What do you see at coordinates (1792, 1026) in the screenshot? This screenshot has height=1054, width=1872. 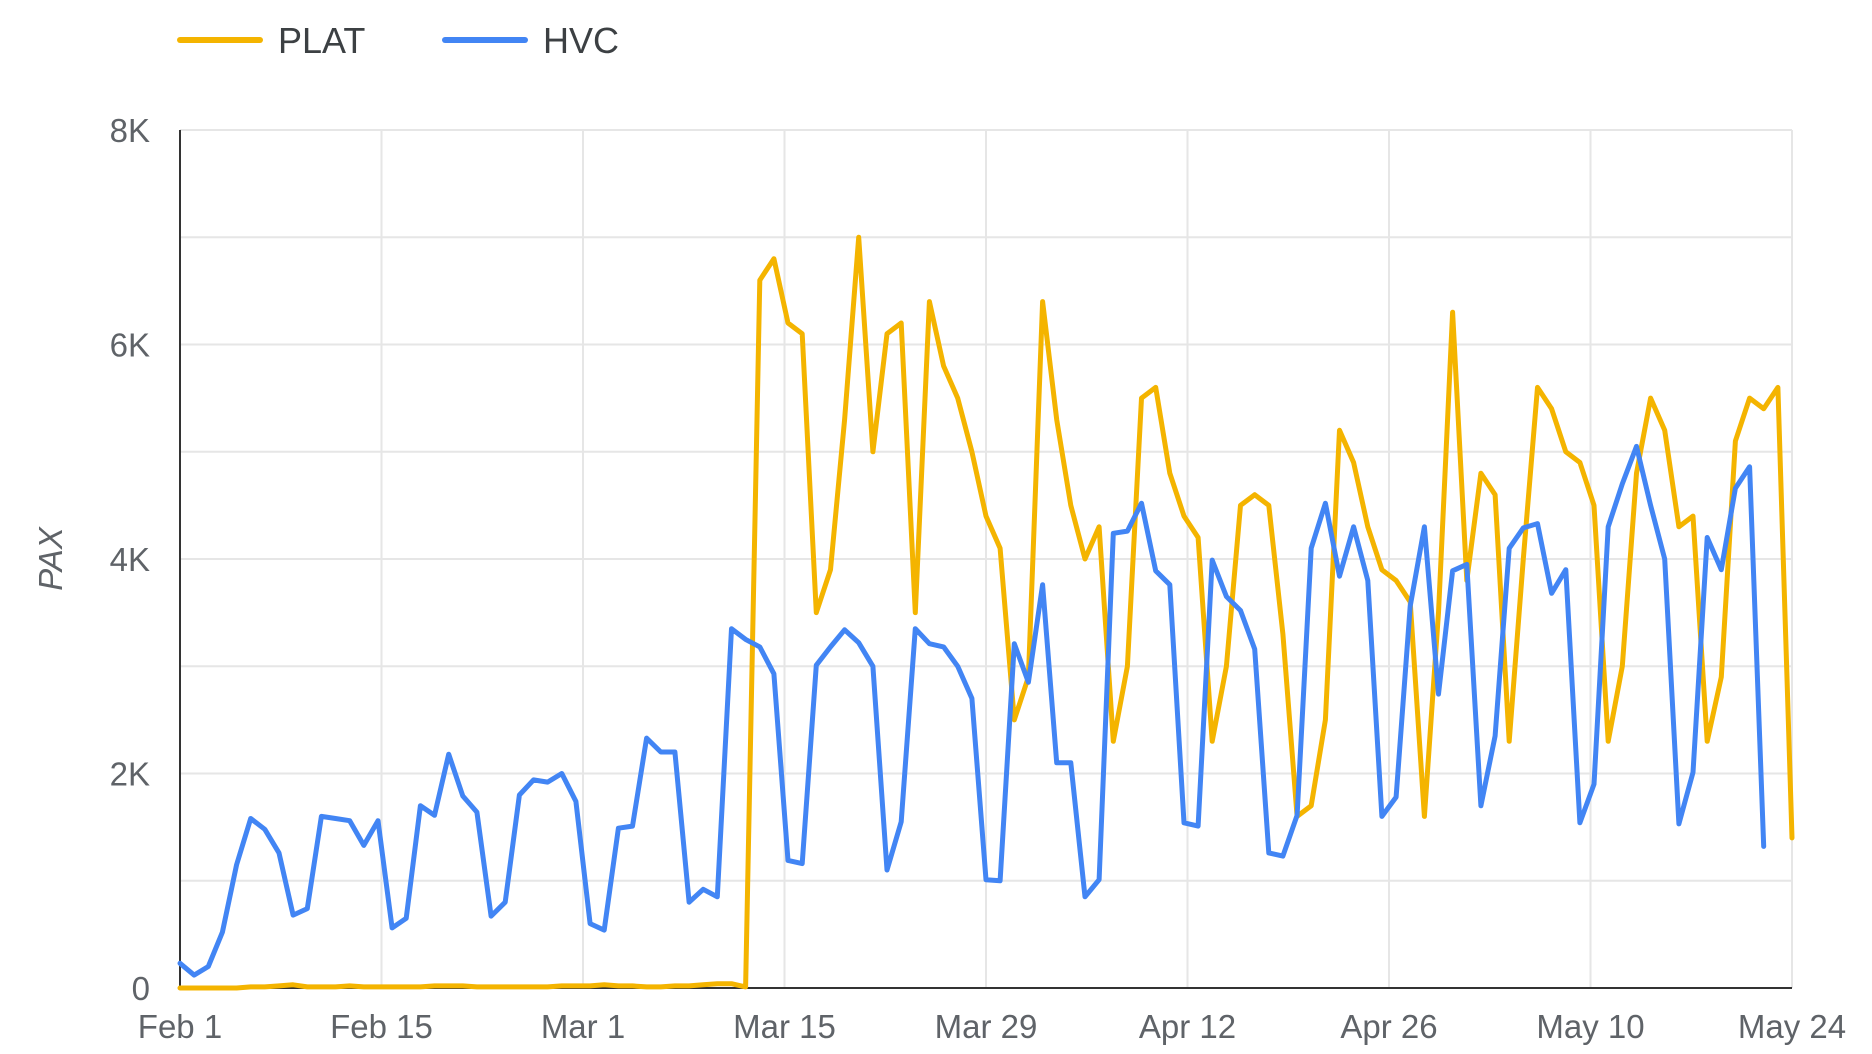 I see `x-tick-label: May 24` at bounding box center [1792, 1026].